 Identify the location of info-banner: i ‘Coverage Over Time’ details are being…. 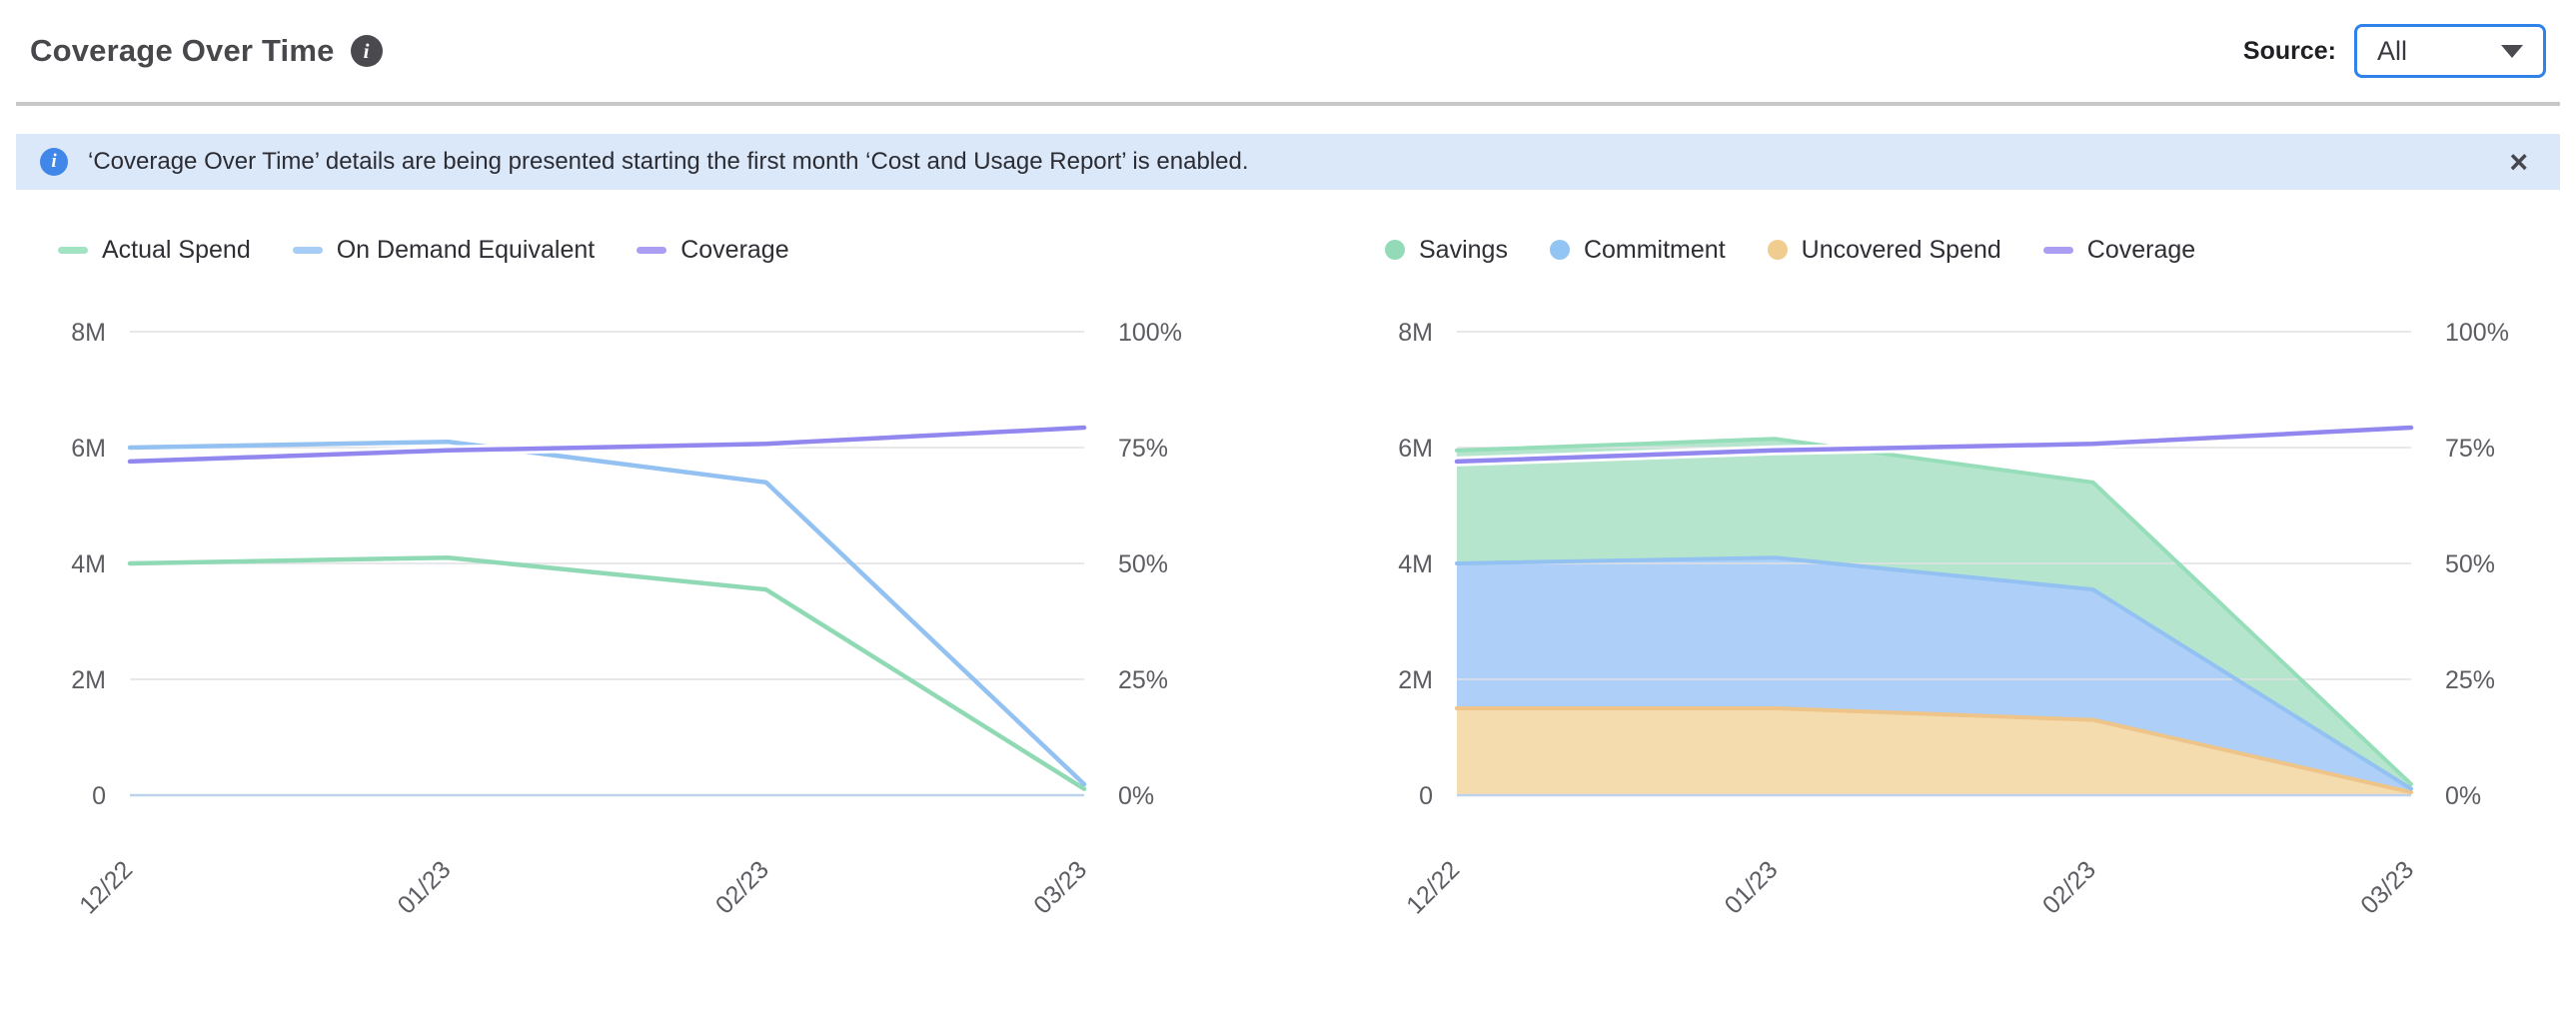
(1288, 162).